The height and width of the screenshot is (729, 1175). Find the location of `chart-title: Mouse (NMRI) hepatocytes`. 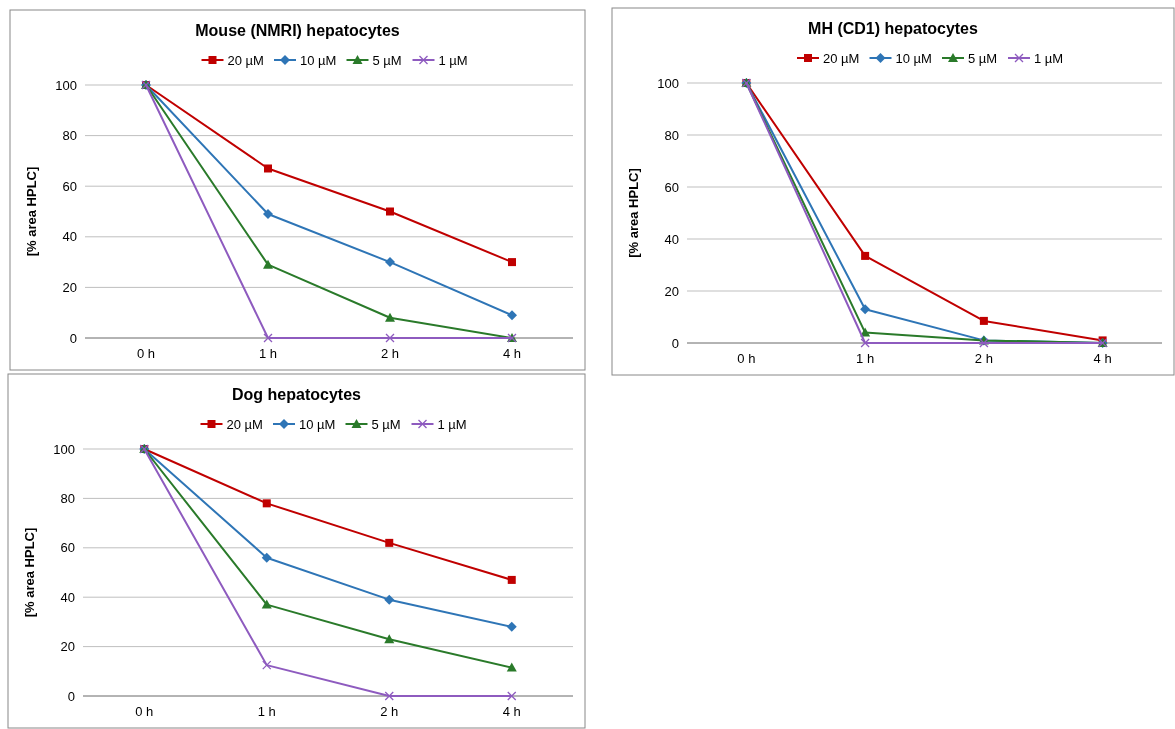

chart-title: Mouse (NMRI) hepatocytes is located at coordinates (297, 30).